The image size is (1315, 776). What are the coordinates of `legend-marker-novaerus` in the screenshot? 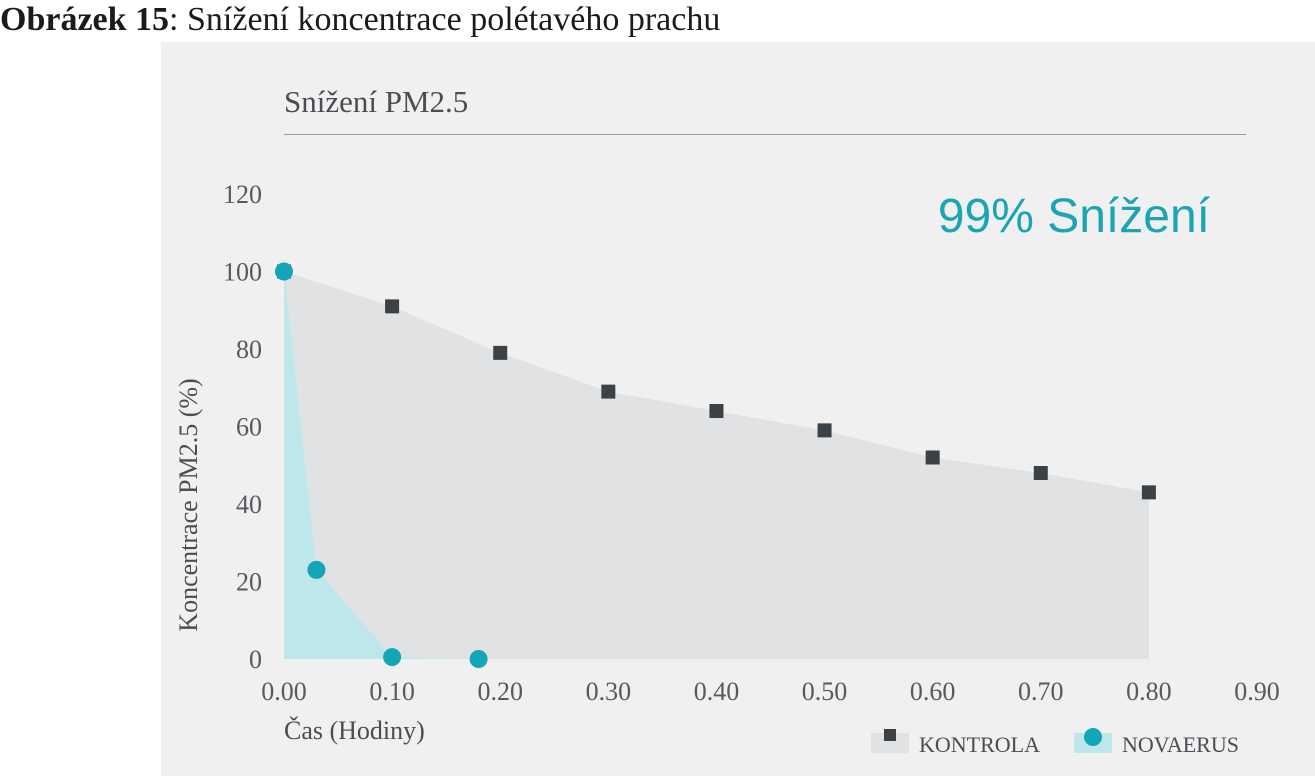 It's located at (1093, 737).